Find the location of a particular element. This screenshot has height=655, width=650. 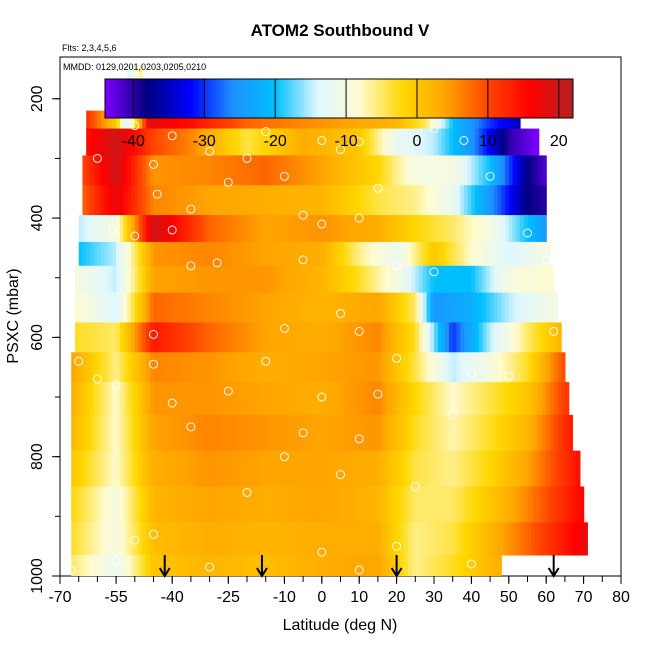

heatmap-band is located at coordinates (314, 254).